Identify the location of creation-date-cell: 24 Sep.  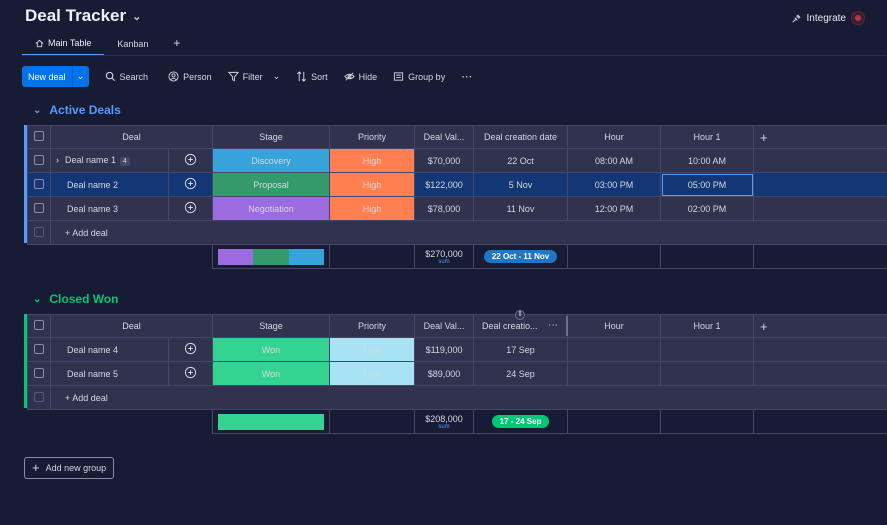
(521, 373).